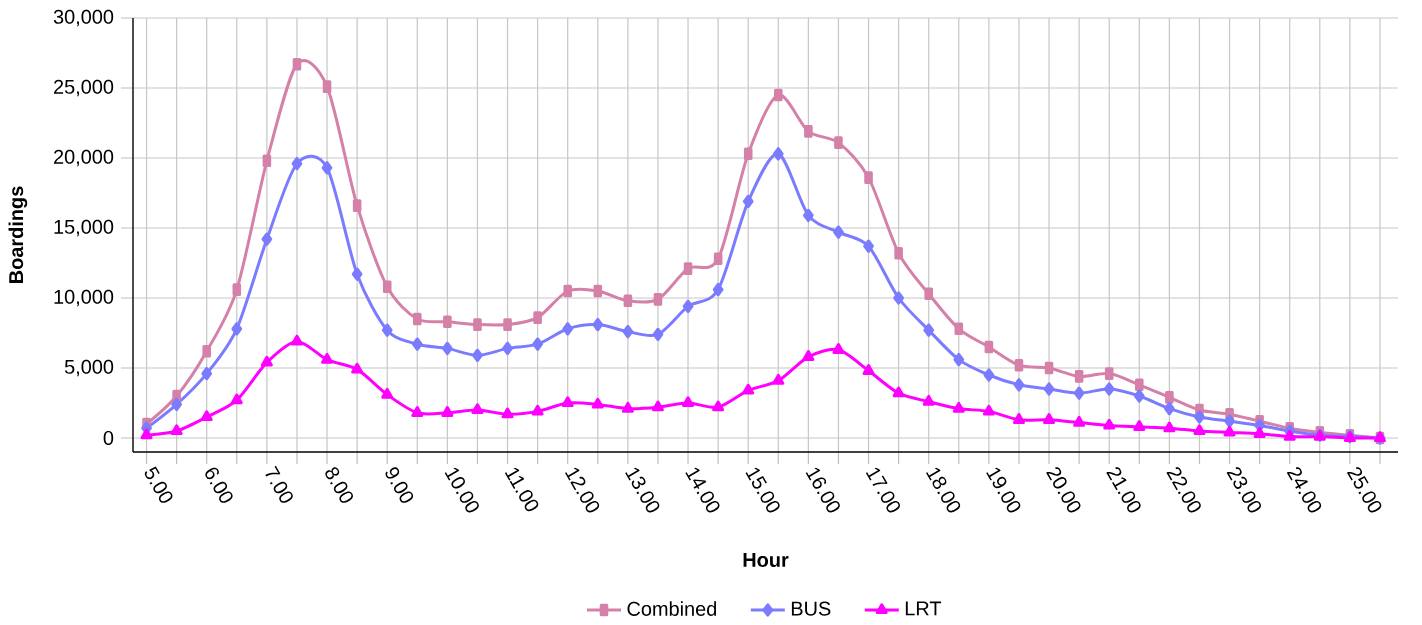 This screenshot has height=625, width=1422. I want to click on y-tick-label: 20,000, so click(84, 158).